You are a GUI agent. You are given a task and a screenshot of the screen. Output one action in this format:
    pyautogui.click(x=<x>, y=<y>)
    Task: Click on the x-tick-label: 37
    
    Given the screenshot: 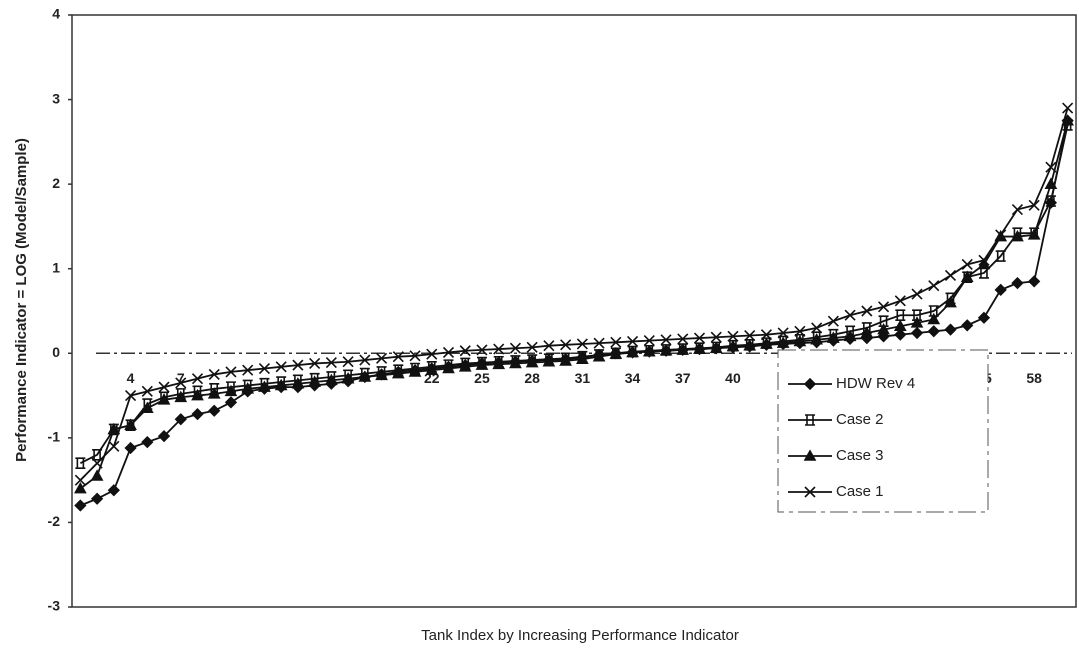 What is the action you would take?
    pyautogui.click(x=683, y=378)
    